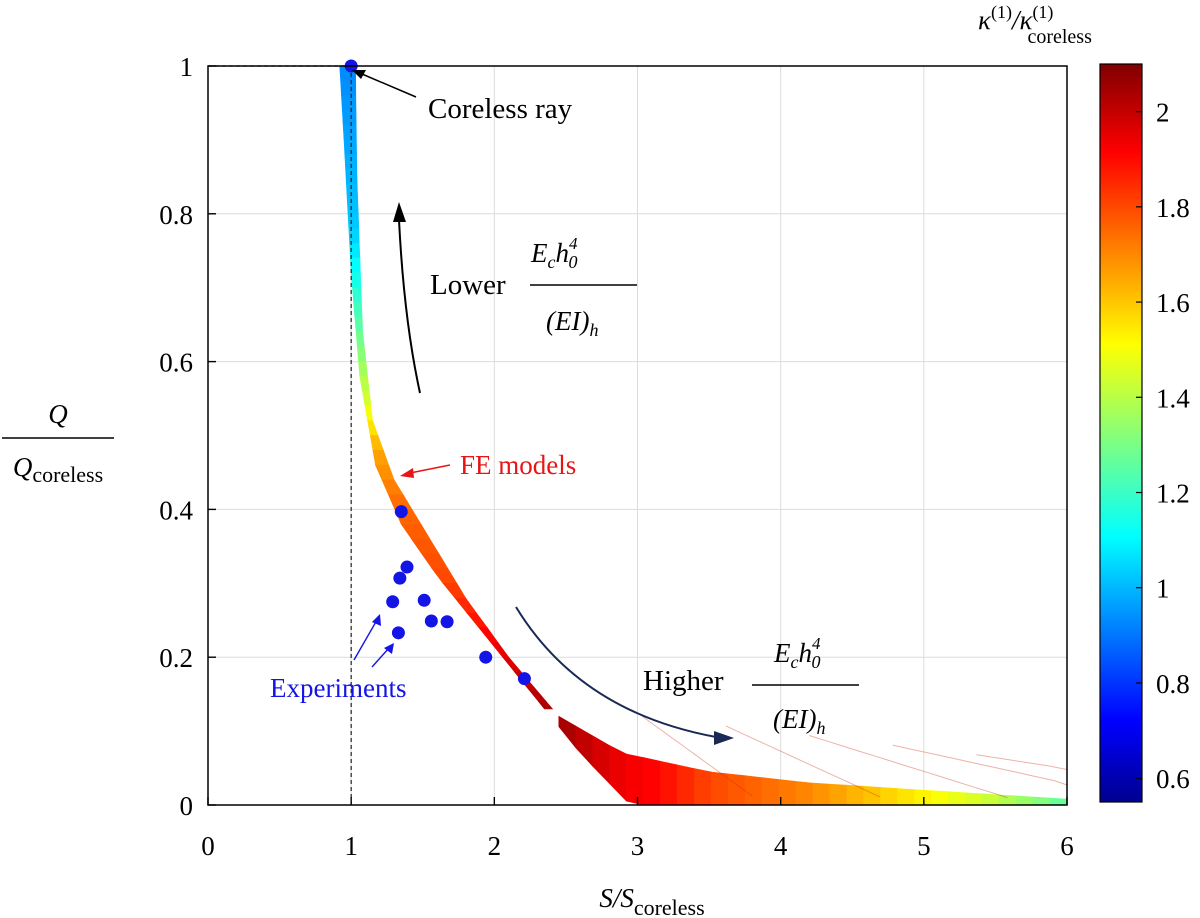  Describe the element at coordinates (985, 20) in the screenshot. I see `colorbar-title-kappa: κ` at that location.